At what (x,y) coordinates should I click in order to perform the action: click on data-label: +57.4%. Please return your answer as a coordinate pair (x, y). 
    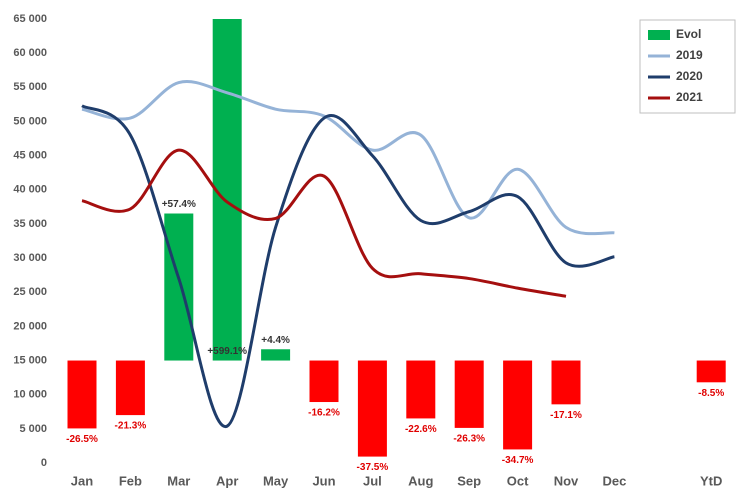
    Looking at the image, I should click on (179, 204).